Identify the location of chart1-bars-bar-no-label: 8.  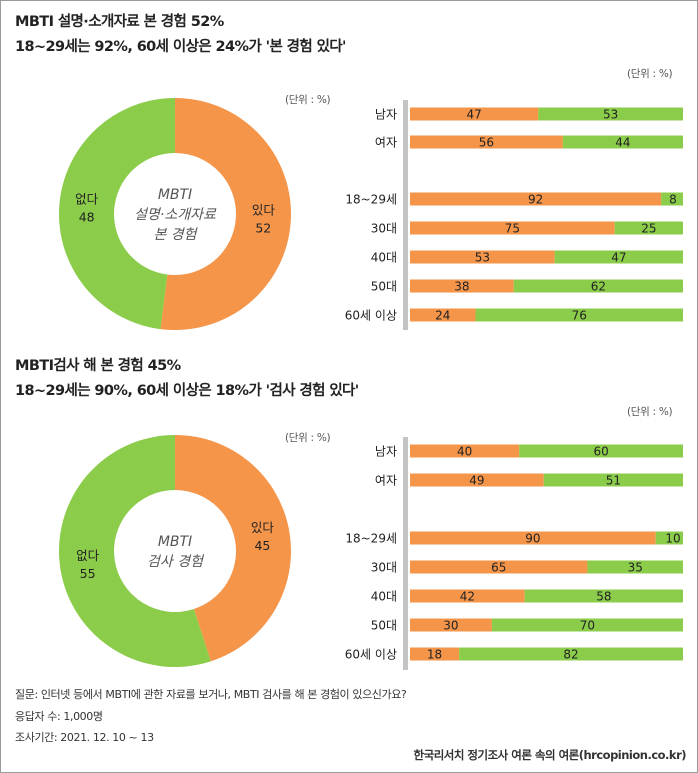
(673, 200).